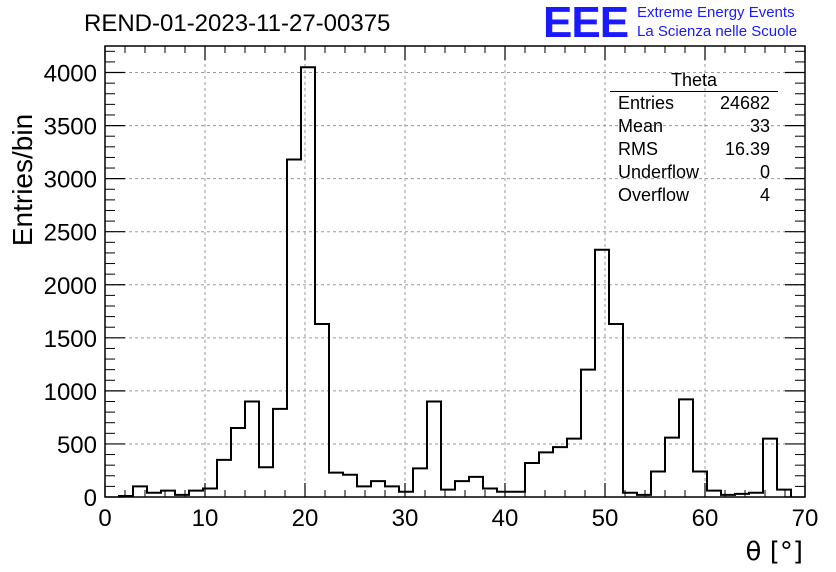 This screenshot has height=572, width=836. I want to click on stats-label: RMS, so click(638, 149).